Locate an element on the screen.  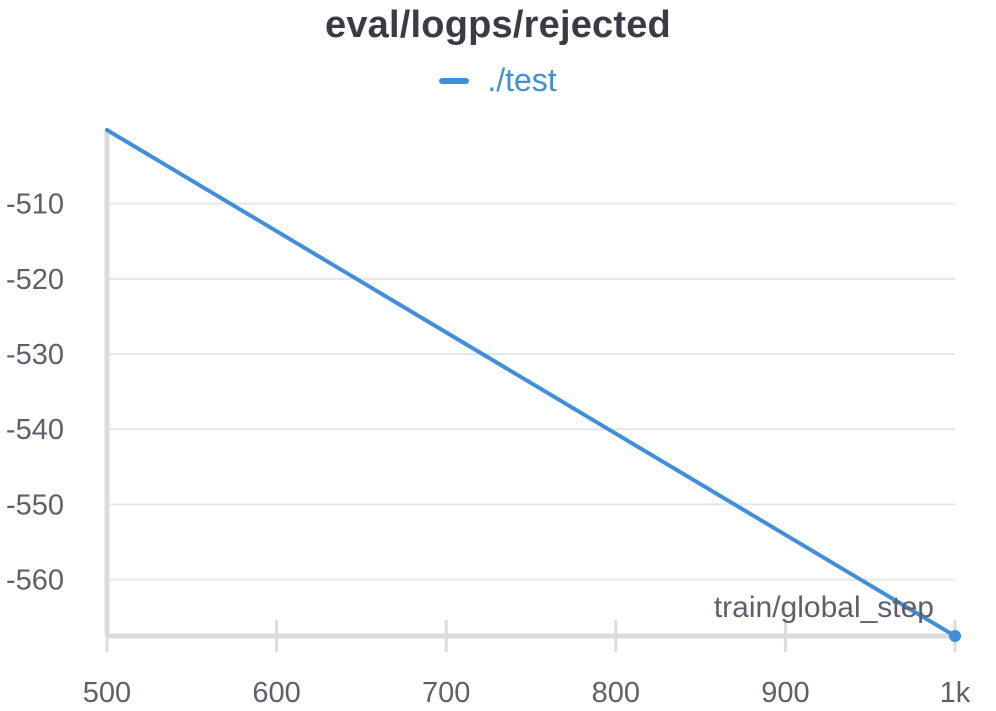
chart-title: eval/logps/rejected is located at coordinates (498, 25).